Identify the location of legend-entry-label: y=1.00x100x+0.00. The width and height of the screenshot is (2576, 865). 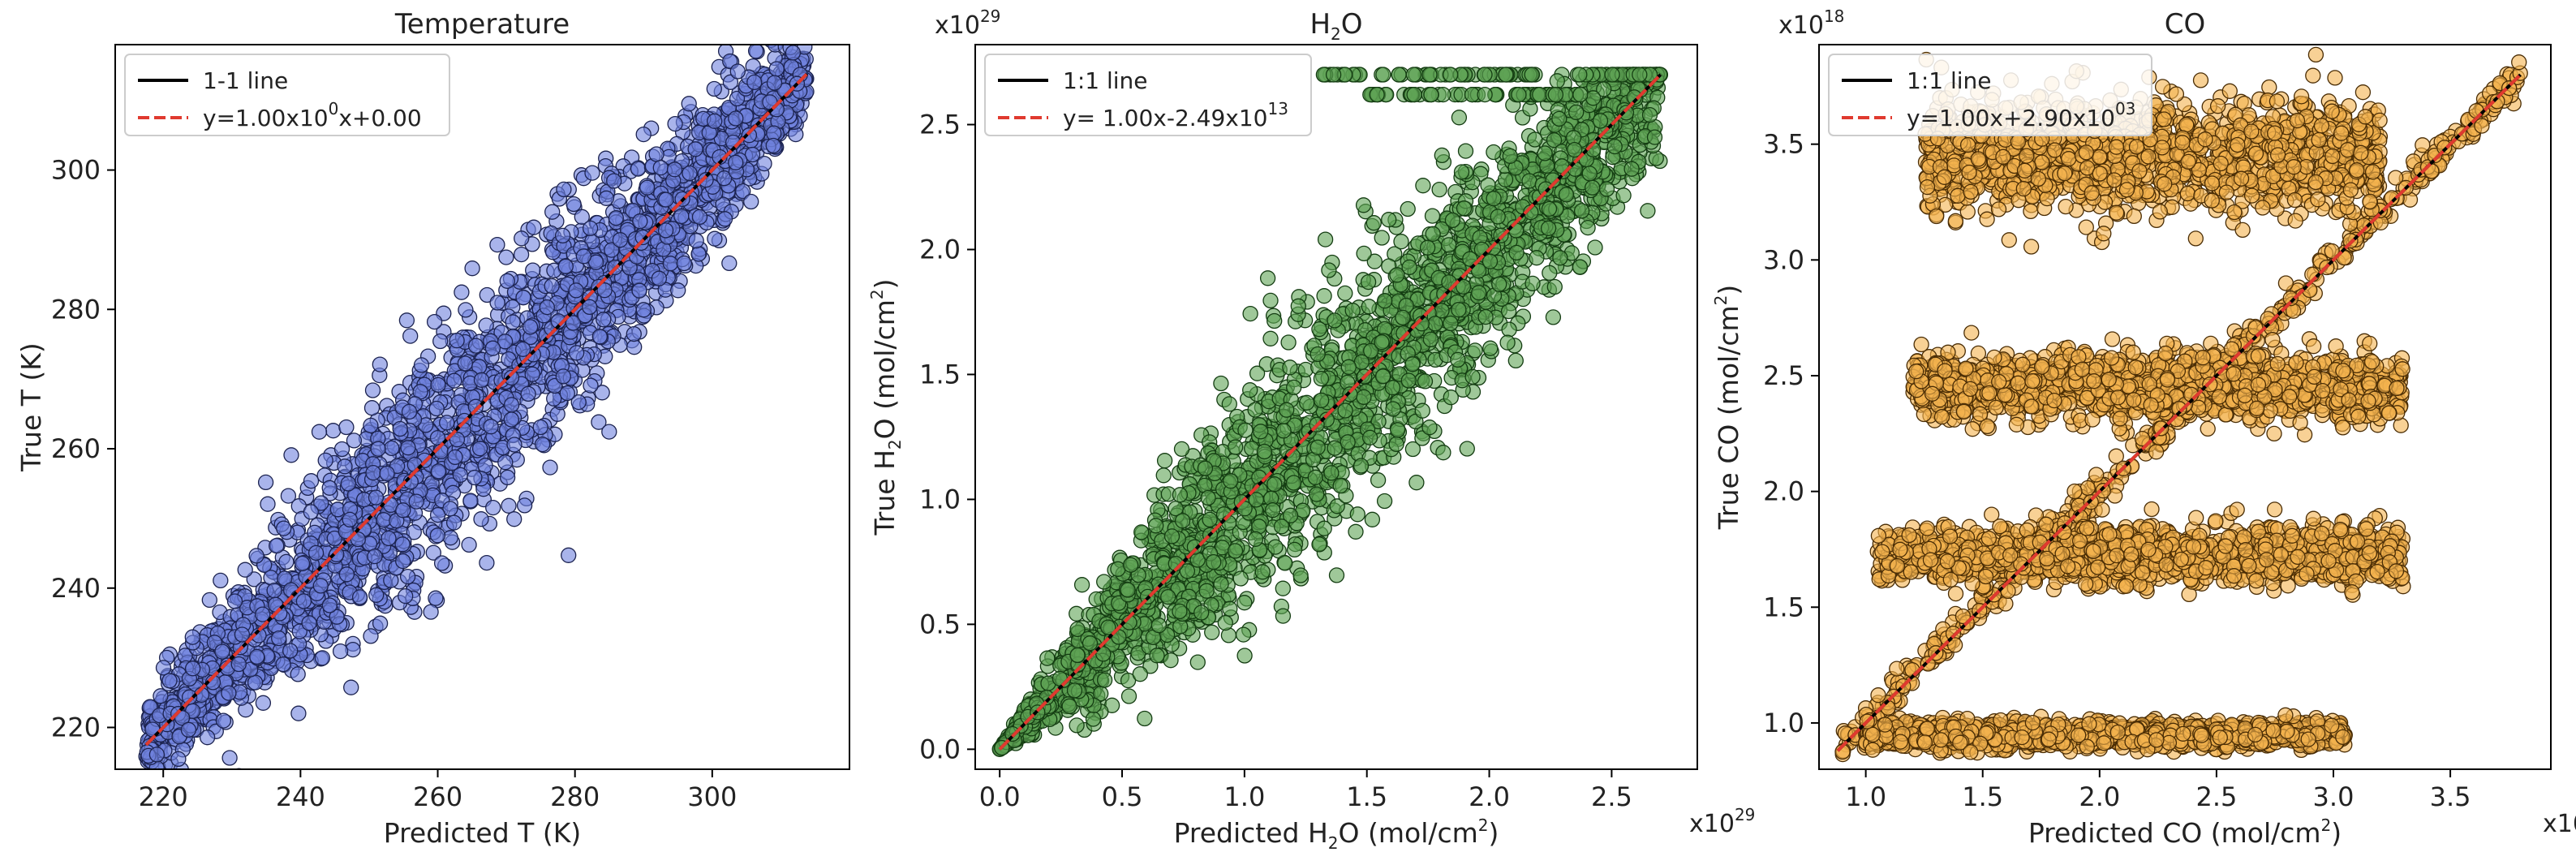
(312, 115).